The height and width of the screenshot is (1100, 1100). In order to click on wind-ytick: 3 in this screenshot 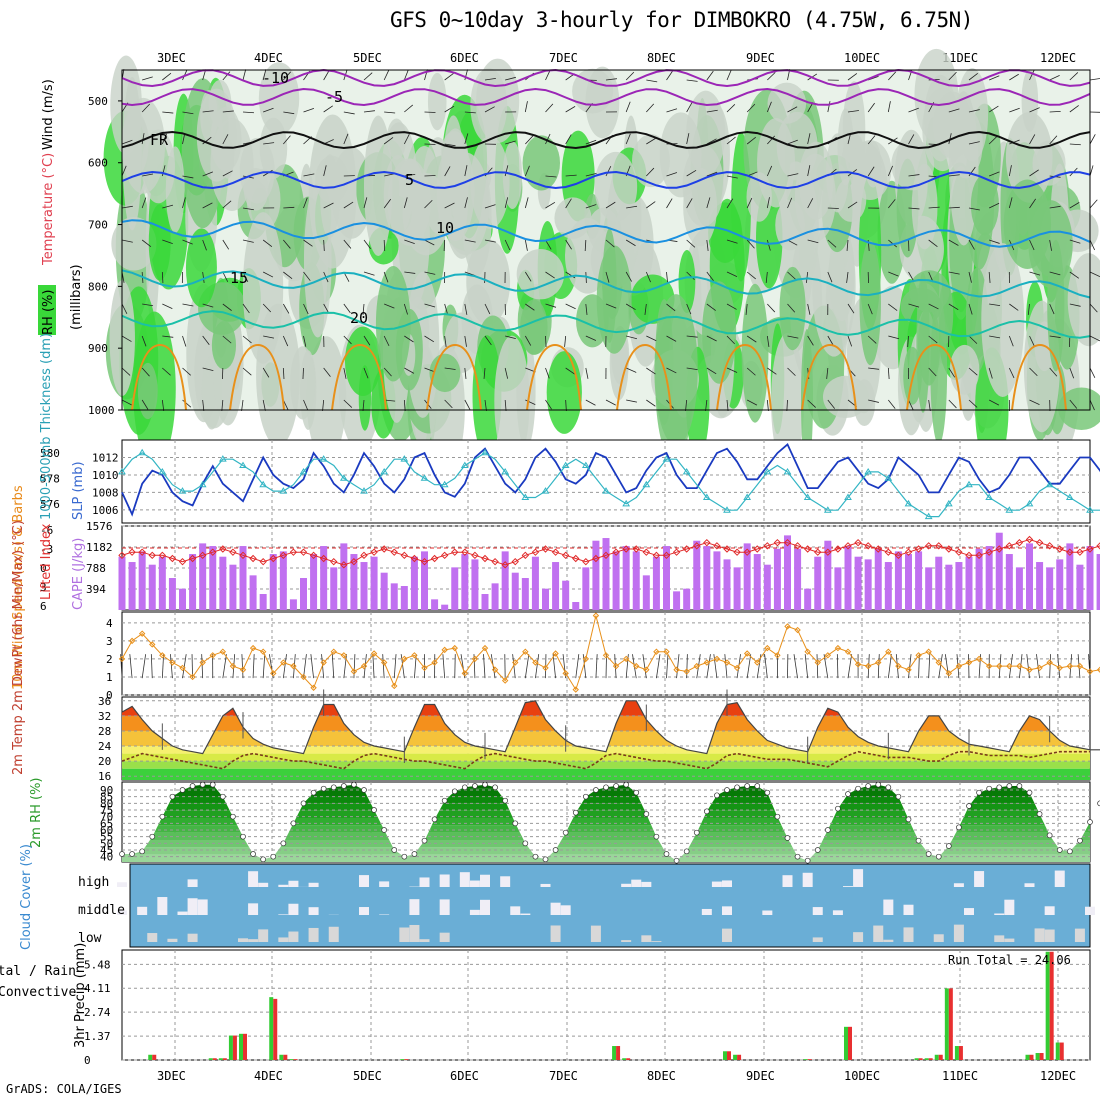, I will do `click(109, 641)`.